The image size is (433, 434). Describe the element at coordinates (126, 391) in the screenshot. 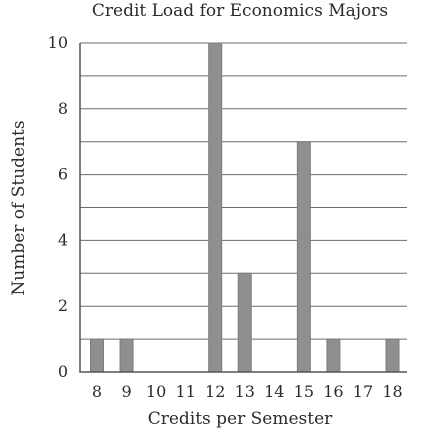

I see `x-tick-label: 9` at that location.